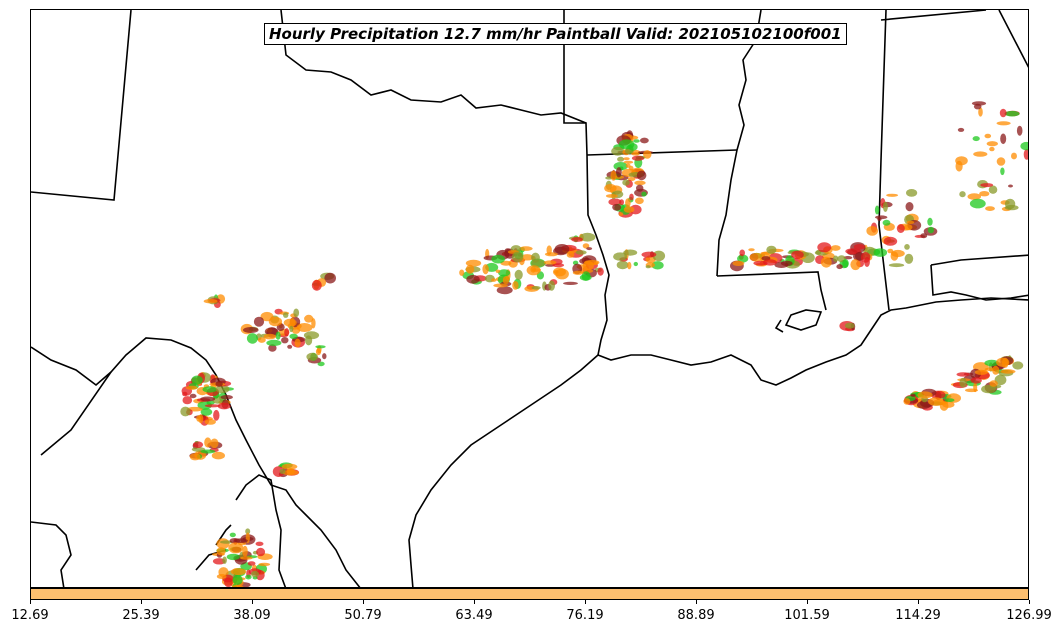 The width and height of the screenshot is (1062, 633). I want to click on colorbar-tick-label: 101.59, so click(807, 615).